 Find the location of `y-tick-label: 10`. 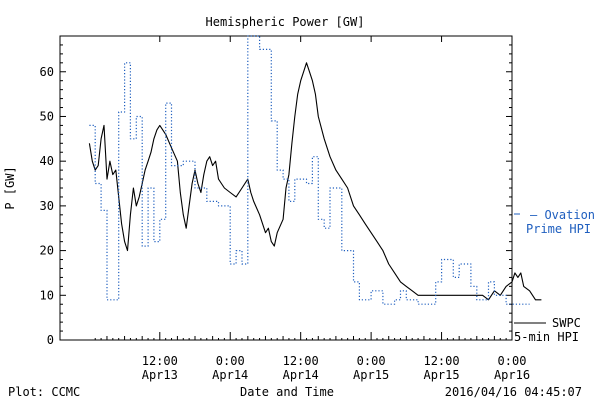

y-tick-label: 10 is located at coordinates (47, 295).